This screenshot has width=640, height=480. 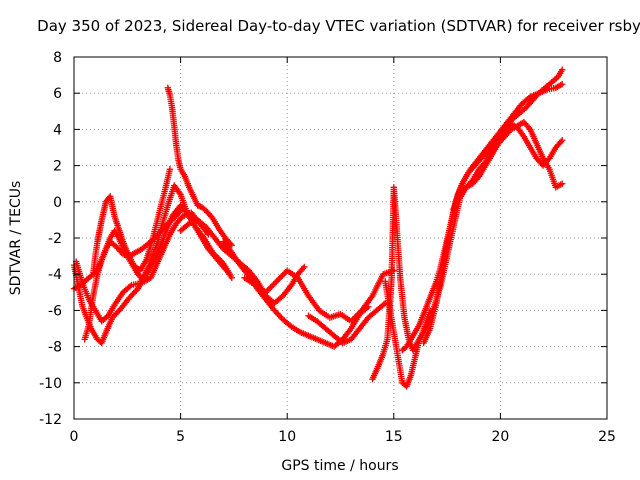 What do you see at coordinates (57, 167) in the screenshot?
I see `y-tick-label: 2` at bounding box center [57, 167].